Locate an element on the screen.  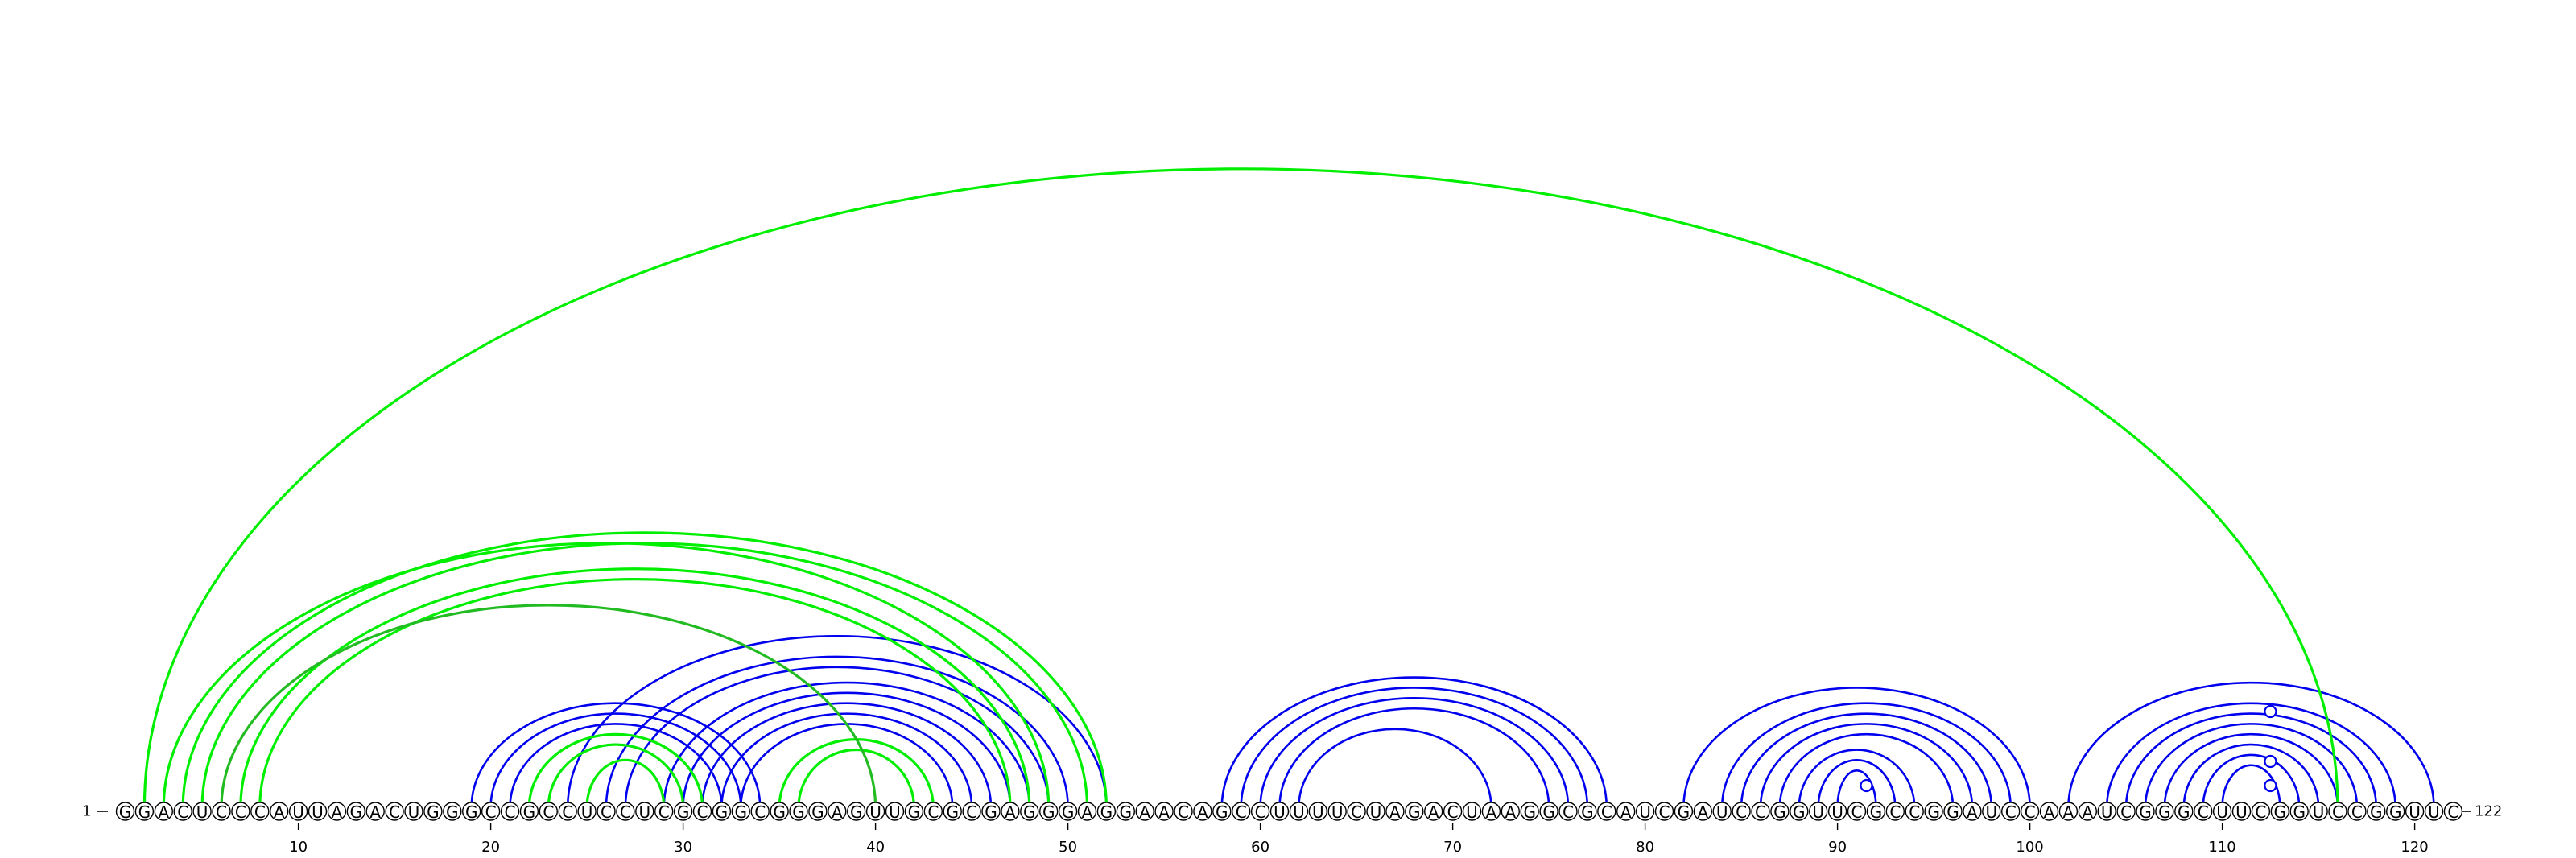
position-ticks: 10 20 30 40 50 60 70 80 90 100 110 120 is located at coordinates (1359, 839).